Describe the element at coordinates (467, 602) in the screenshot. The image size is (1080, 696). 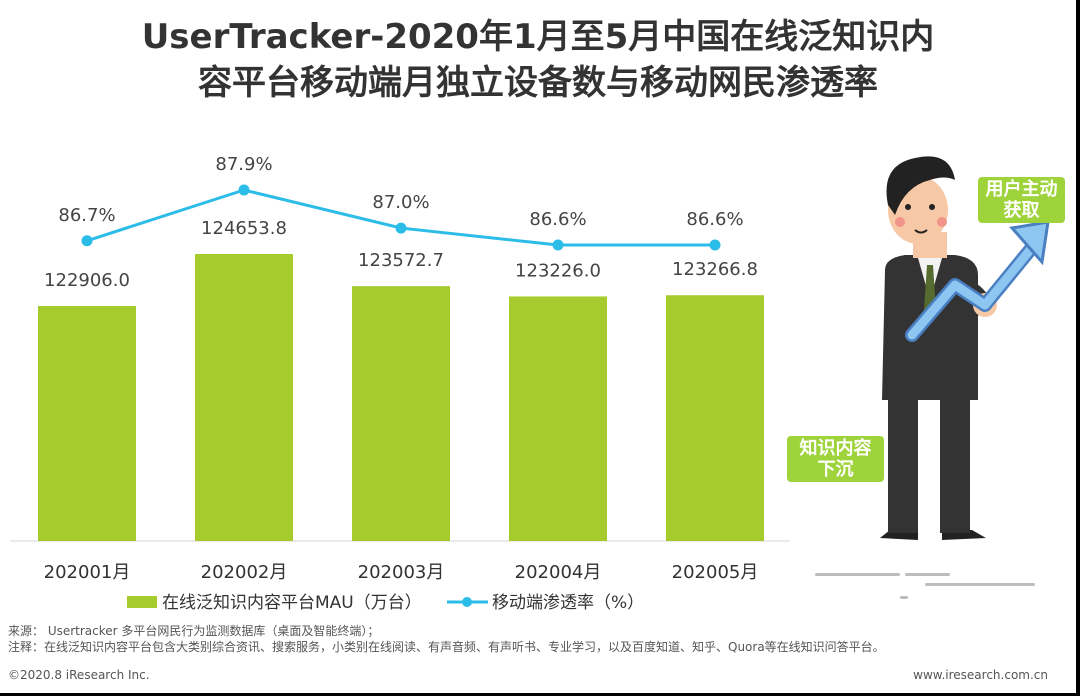
I see `legend-marker-penetration` at that location.